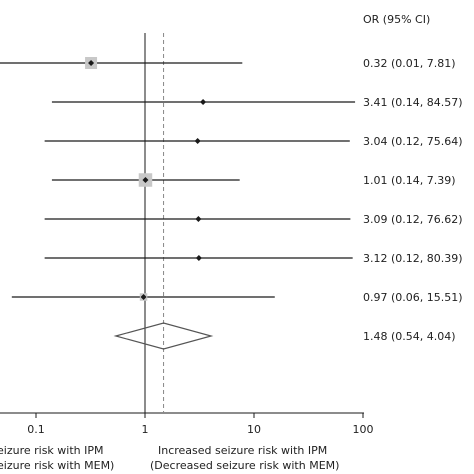 This screenshot has height=474, width=474. What do you see at coordinates (145, 429) in the screenshot?
I see `x-tick-label: 1` at bounding box center [145, 429].